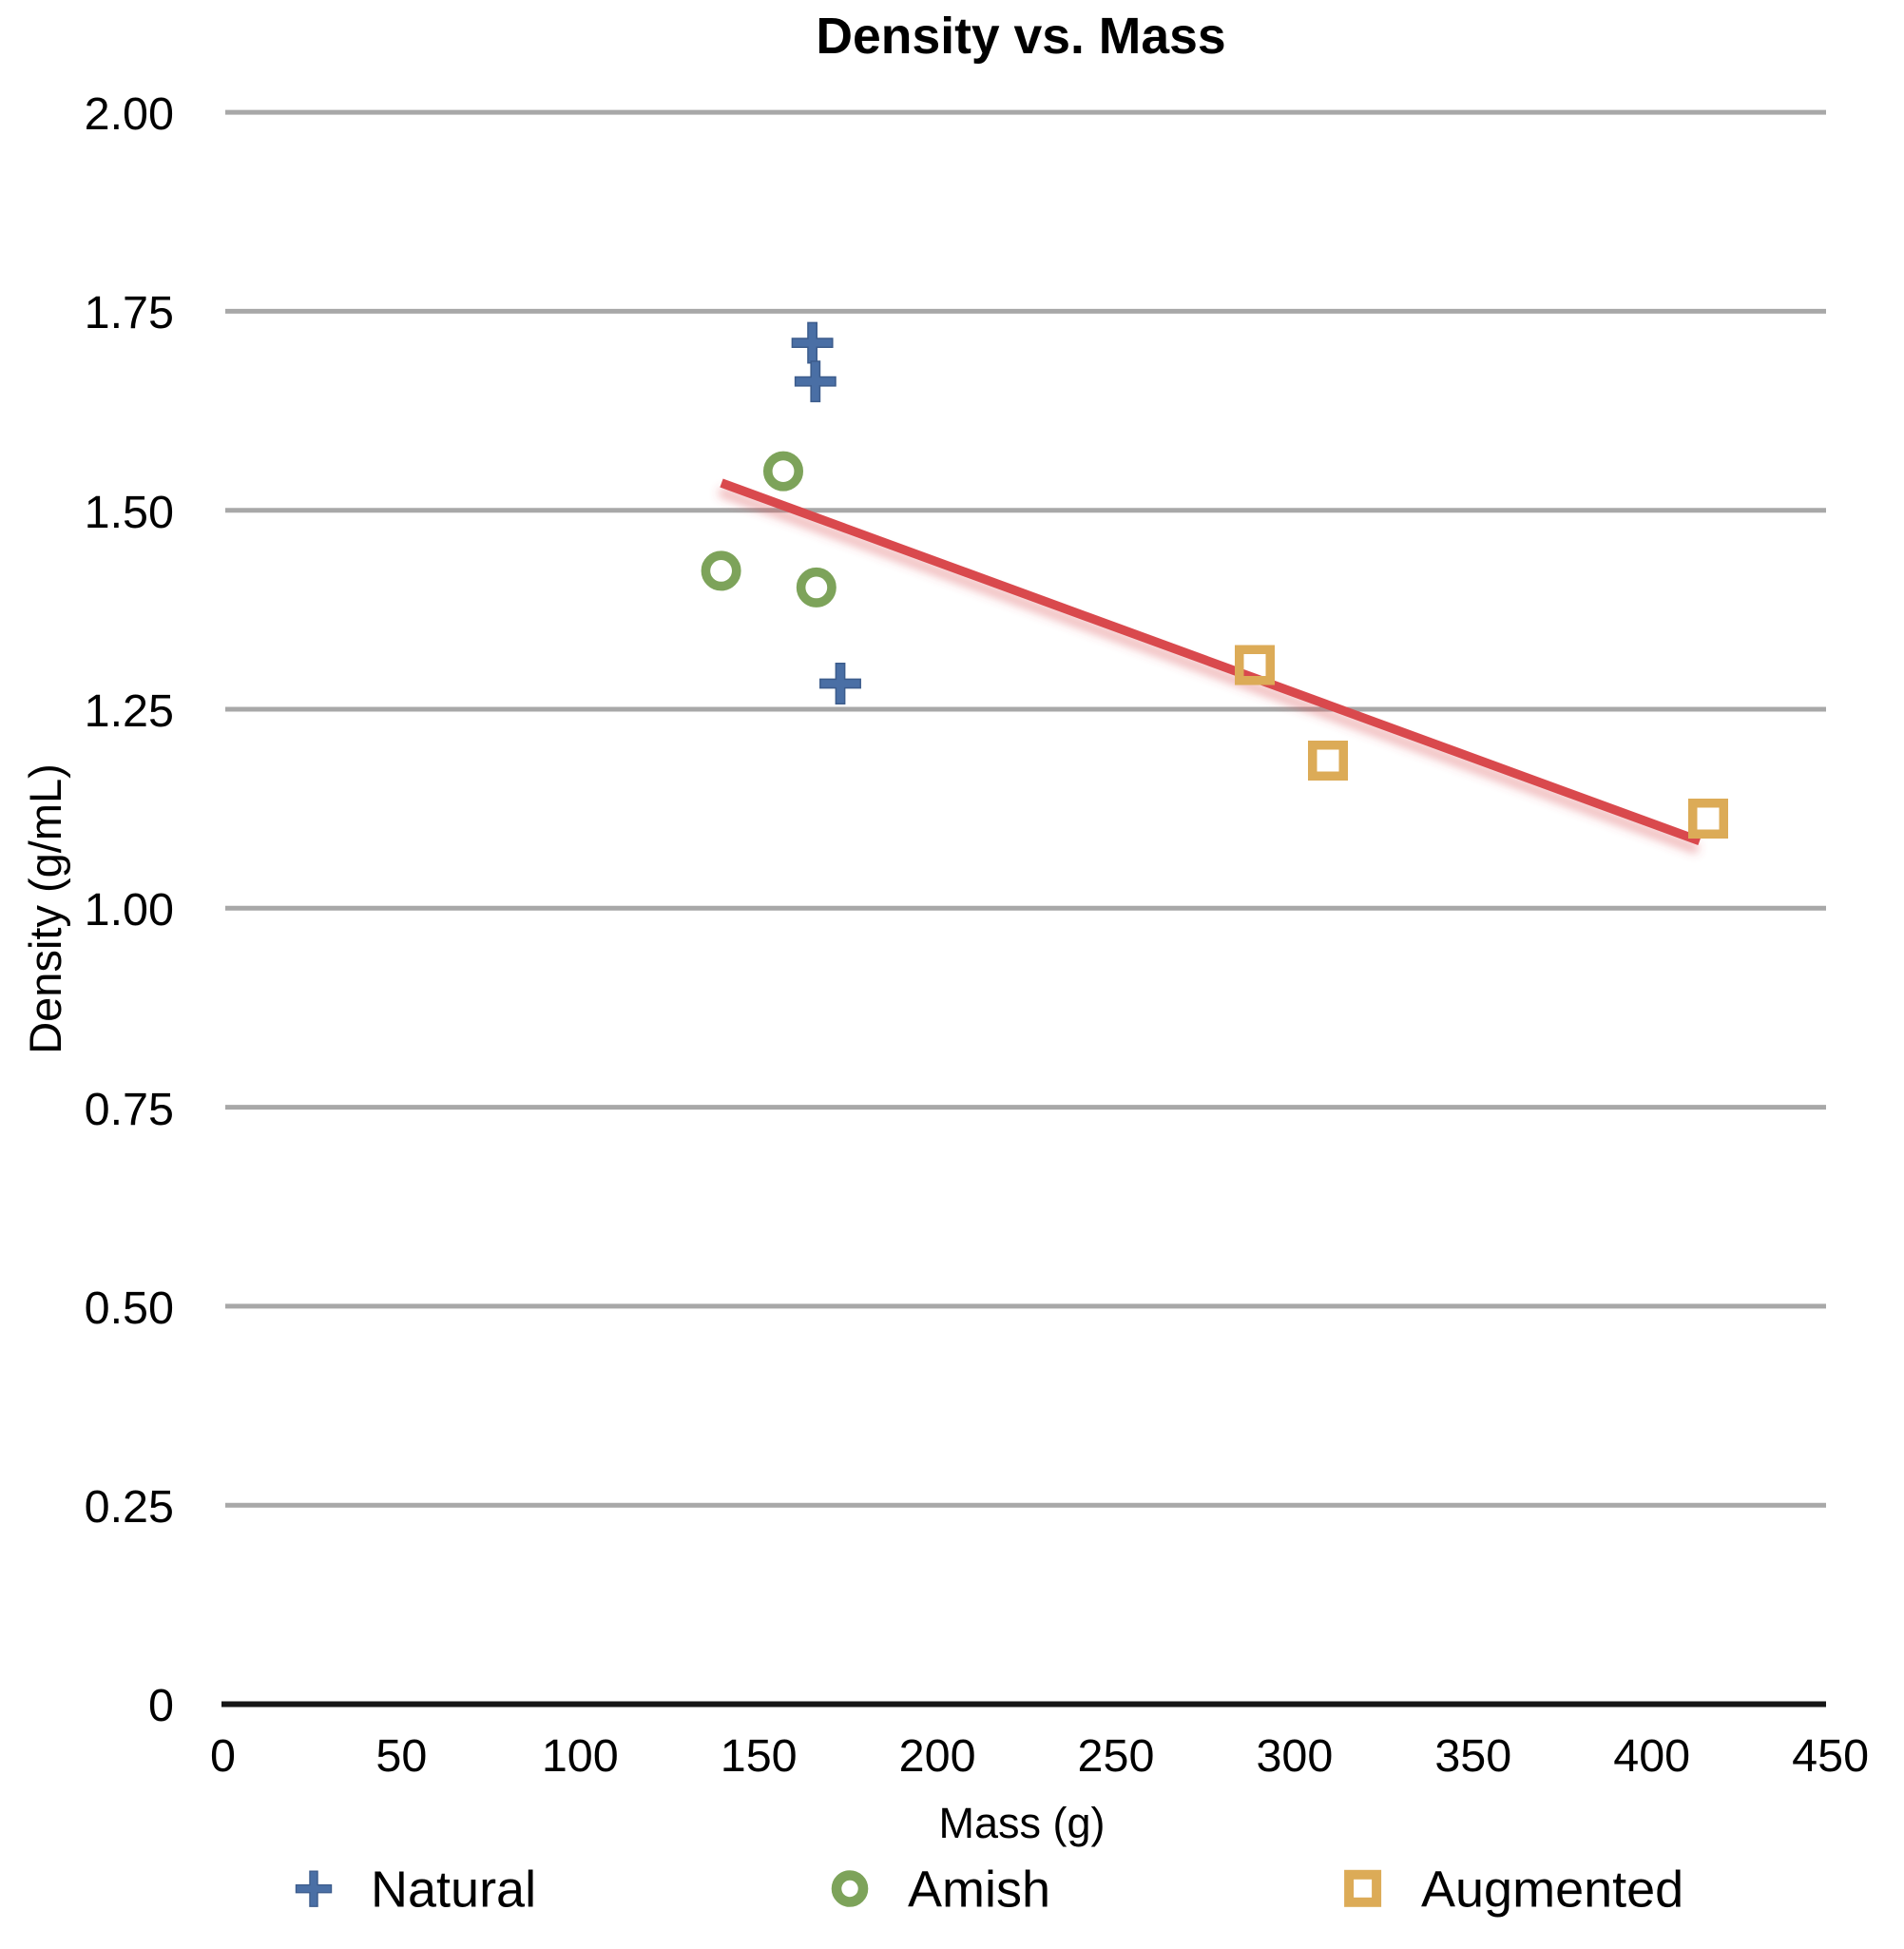 This screenshot has width=1904, height=1949. What do you see at coordinates (1021, 37) in the screenshot?
I see `svg-text: Density vs. Mass` at bounding box center [1021, 37].